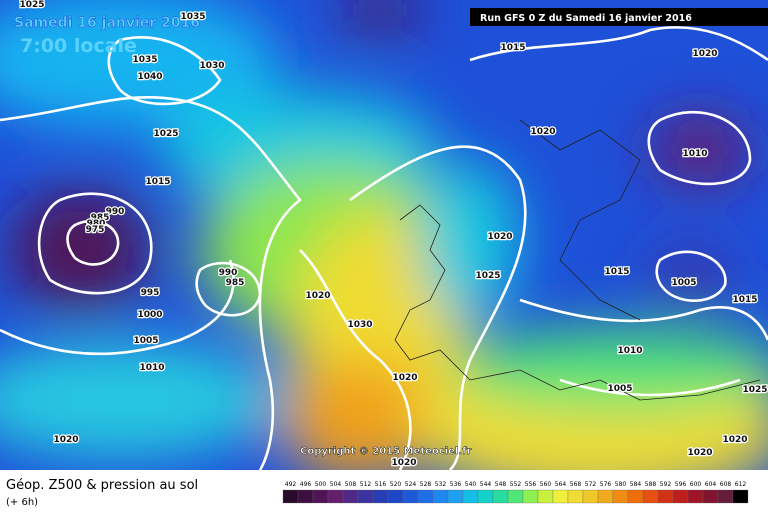 This screenshot has height=516, width=768. I want to click on legend-label: 564, so click(561, 484).